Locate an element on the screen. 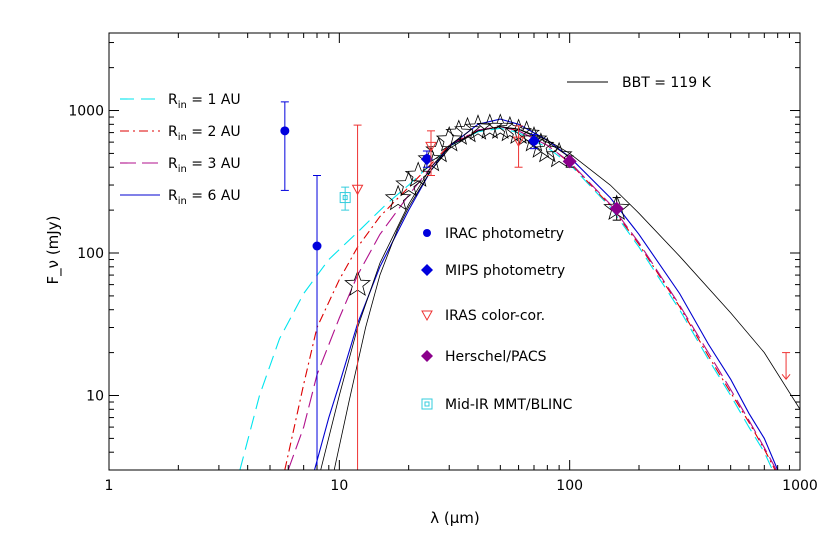 This screenshot has height=537, width=830. mmt-point is located at coordinates (345, 198).